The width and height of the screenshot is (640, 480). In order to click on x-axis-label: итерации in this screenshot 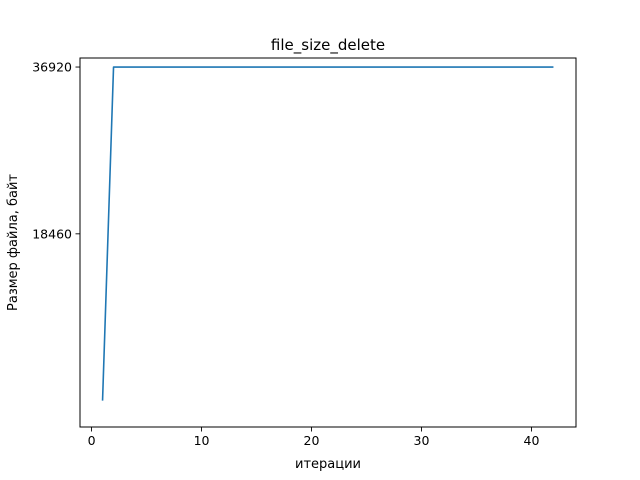, I will do `click(328, 464)`.